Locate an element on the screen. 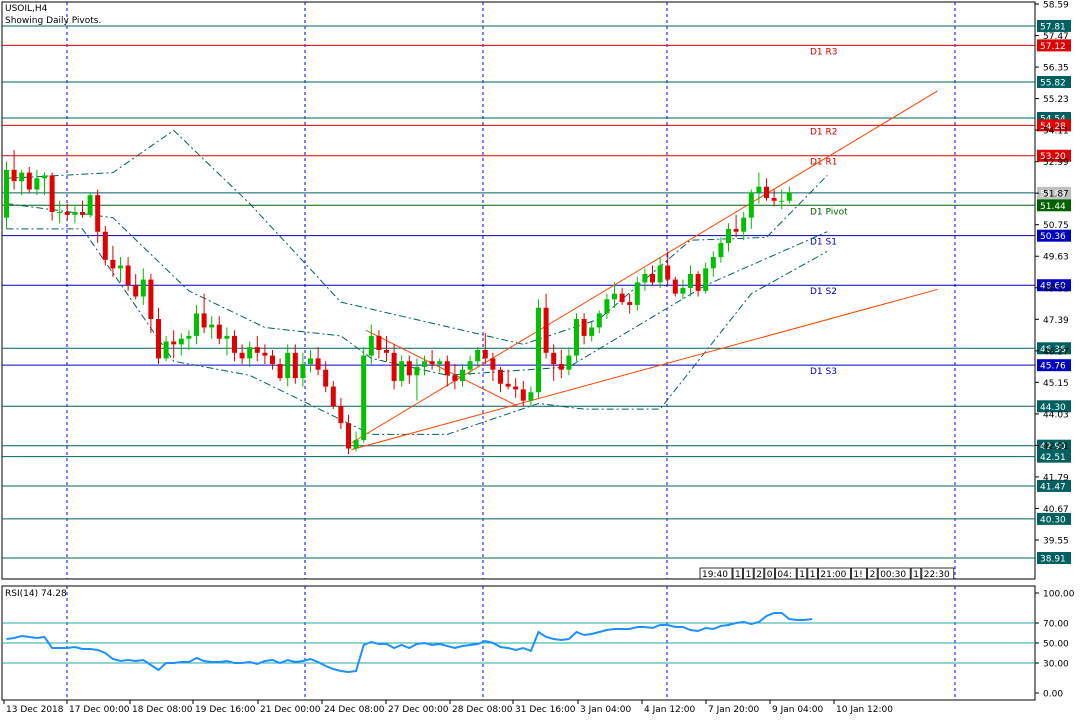 The width and height of the screenshot is (1080, 720). time-tick-label: 17 Dec 00:00 is located at coordinates (99, 710).